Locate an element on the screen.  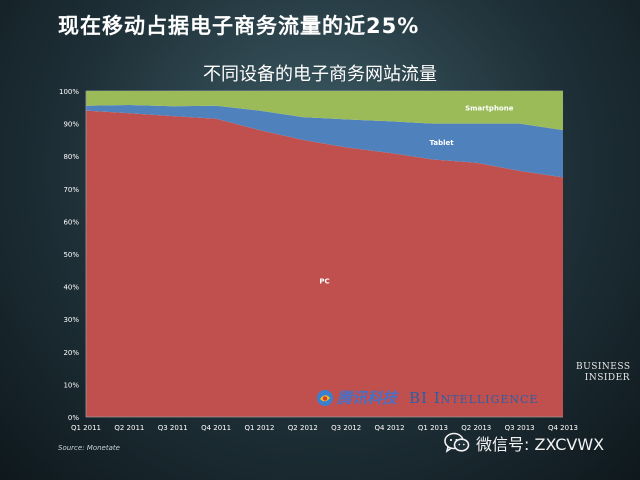
x-tick-label: Q2 2012 is located at coordinates (303, 428).